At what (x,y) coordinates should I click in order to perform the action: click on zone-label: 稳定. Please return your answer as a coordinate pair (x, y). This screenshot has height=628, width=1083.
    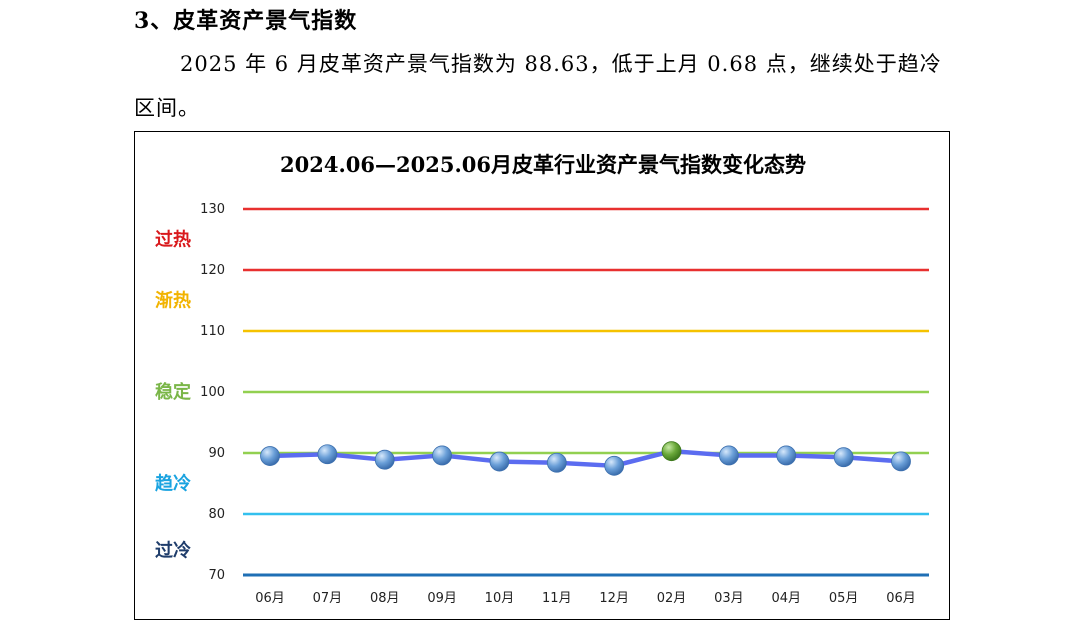
    Looking at the image, I should click on (173, 392).